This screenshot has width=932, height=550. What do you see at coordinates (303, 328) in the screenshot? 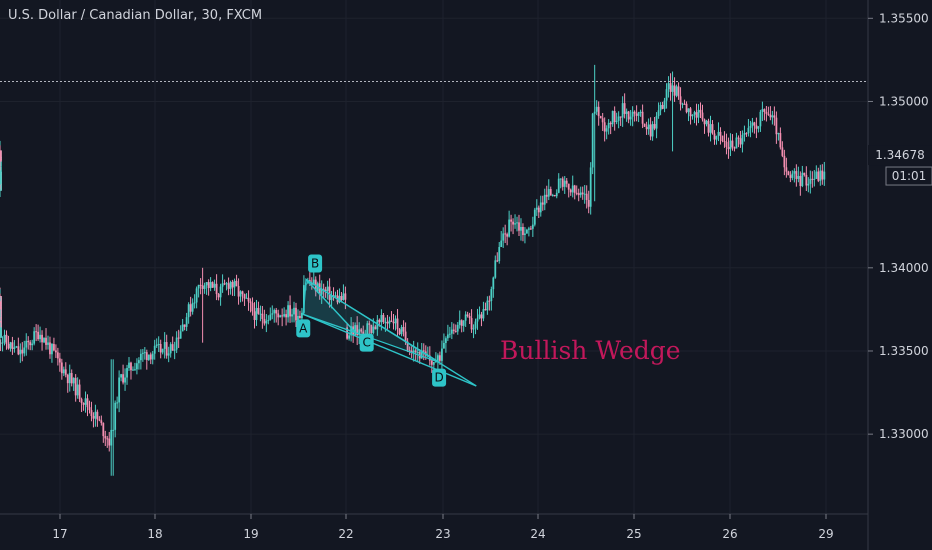
I see `pattern-point-marker` at bounding box center [303, 328].